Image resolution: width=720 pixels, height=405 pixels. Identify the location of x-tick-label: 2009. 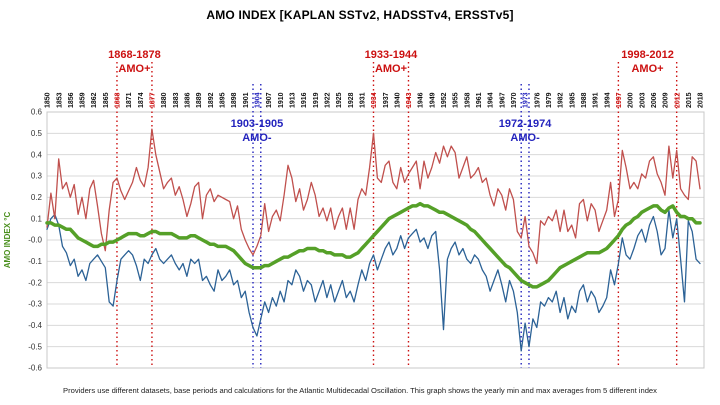
(666, 100).